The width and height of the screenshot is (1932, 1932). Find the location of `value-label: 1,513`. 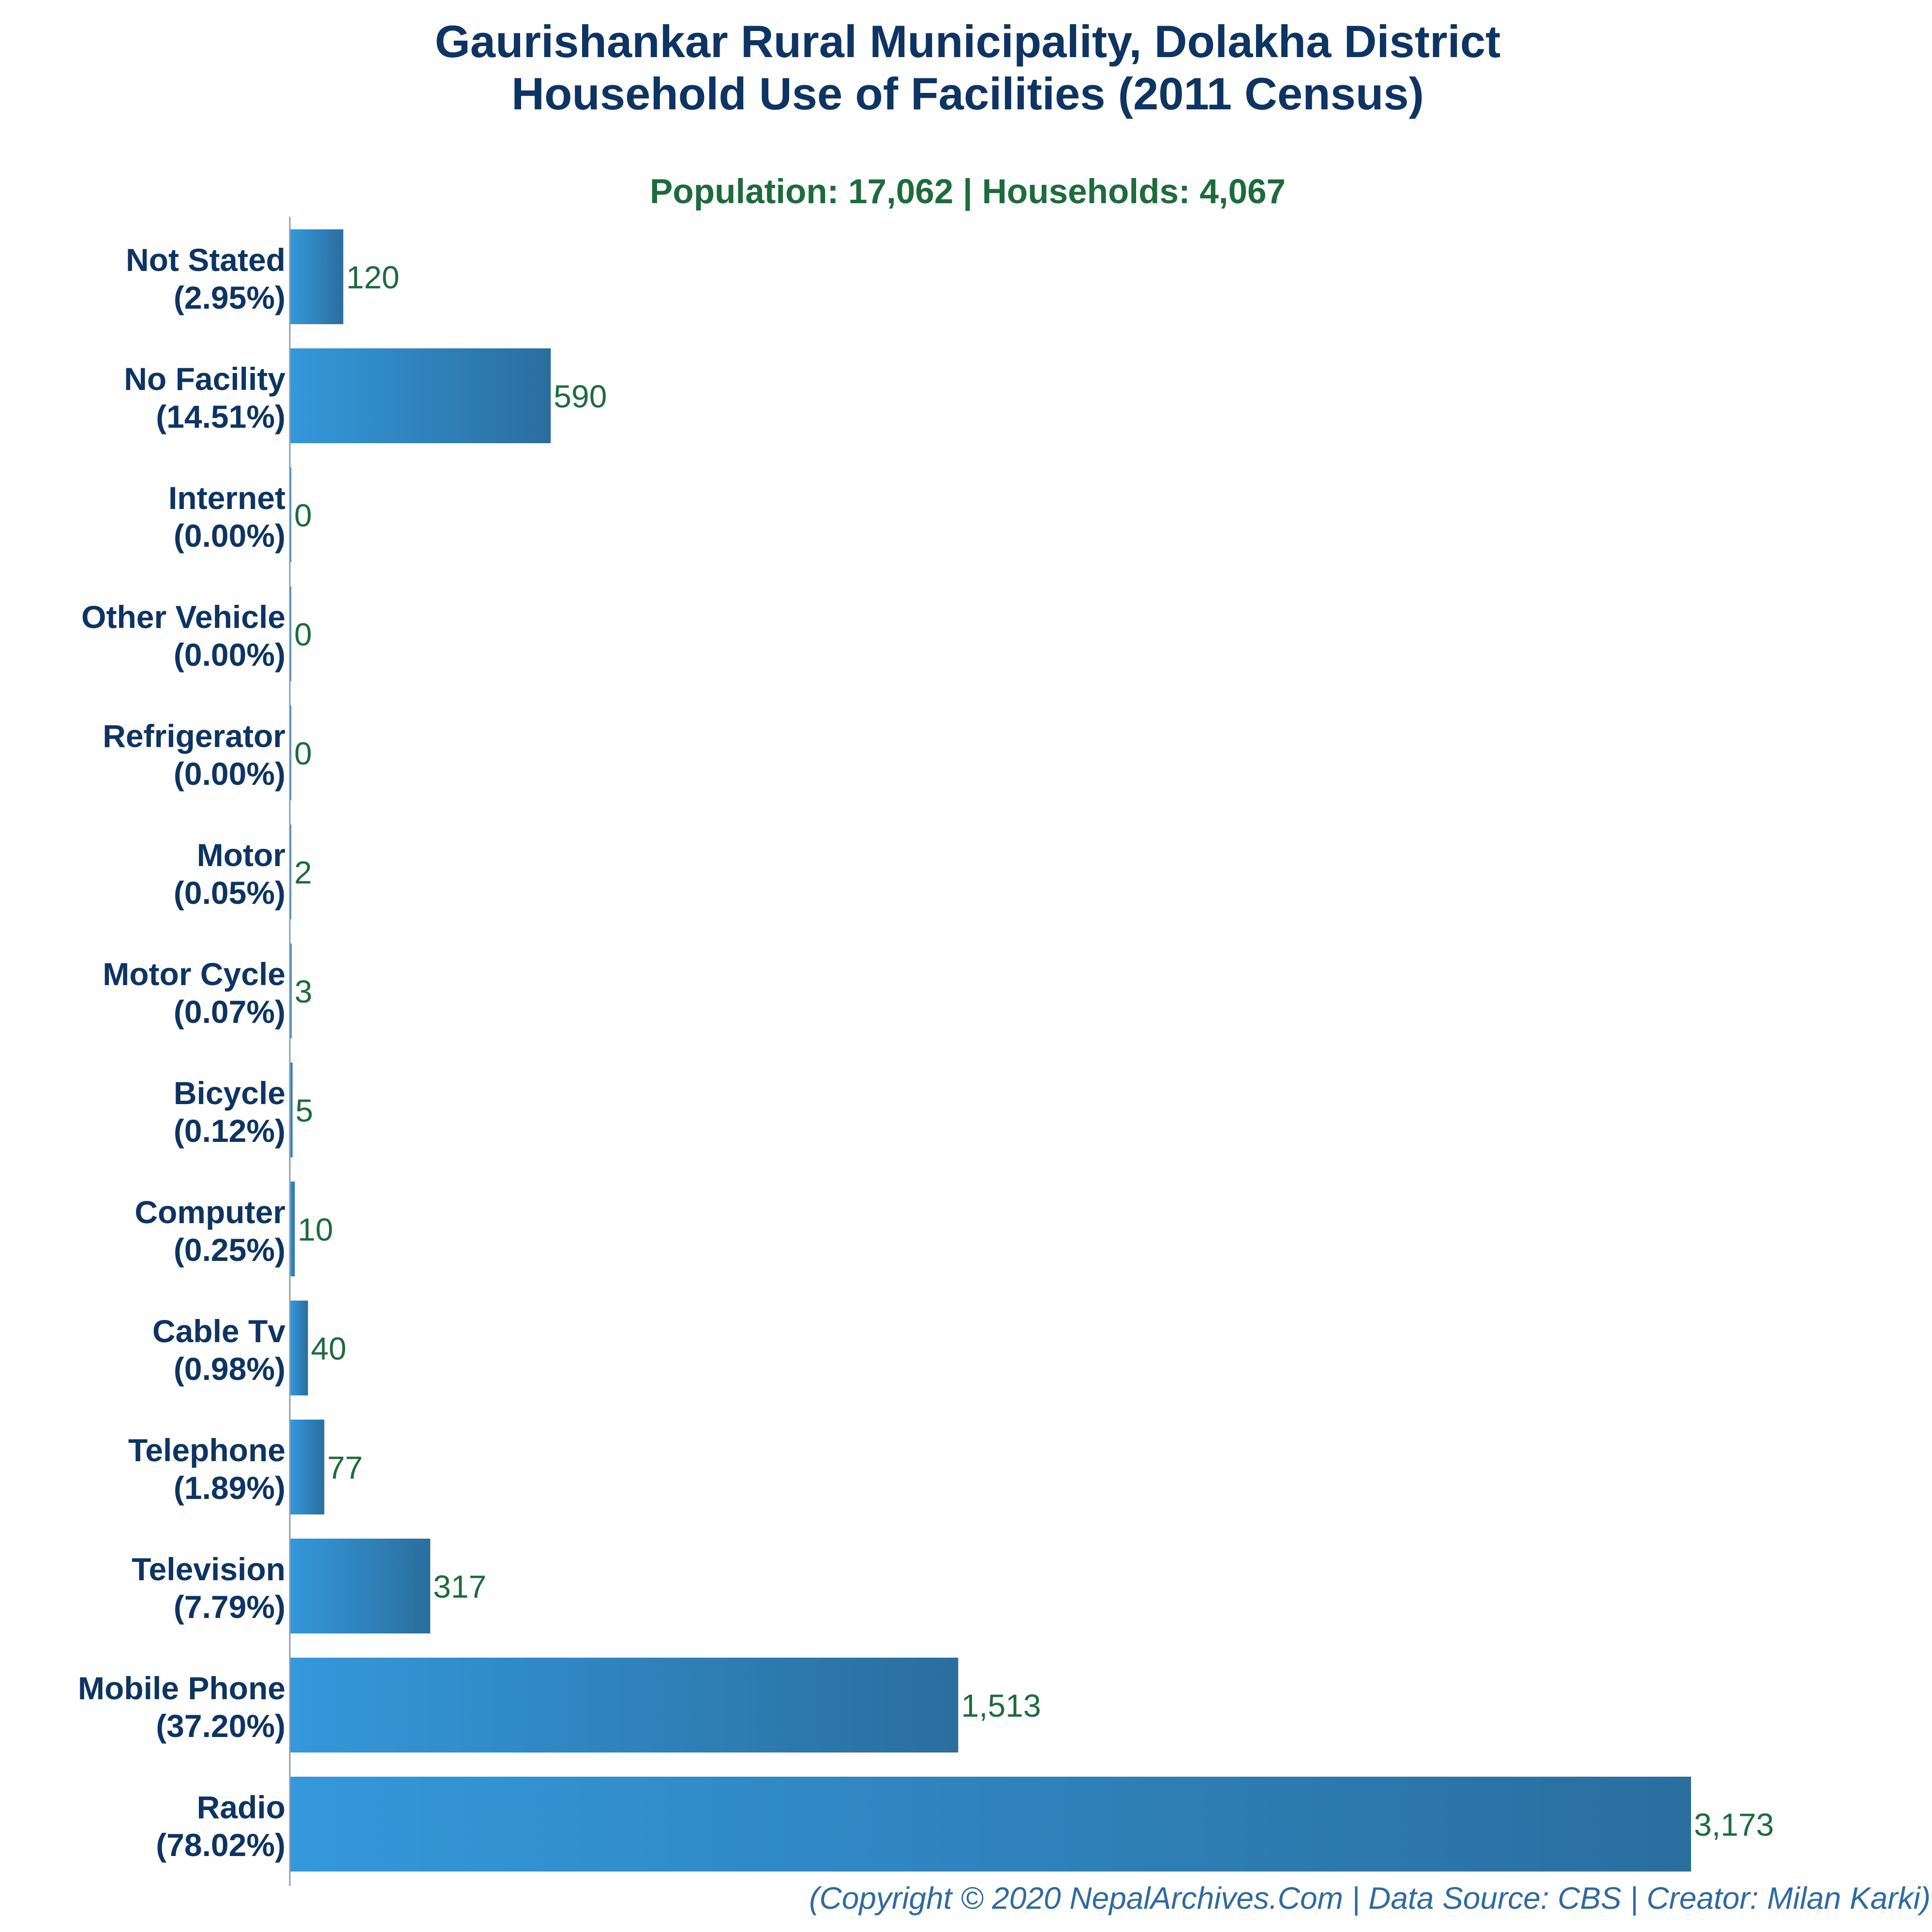

value-label: 1,513 is located at coordinates (1001, 1705).